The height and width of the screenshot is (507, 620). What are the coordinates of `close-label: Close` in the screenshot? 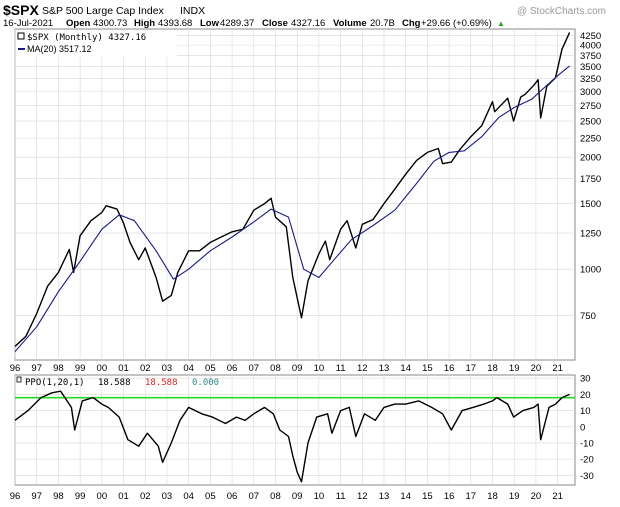 It's located at (275, 23).